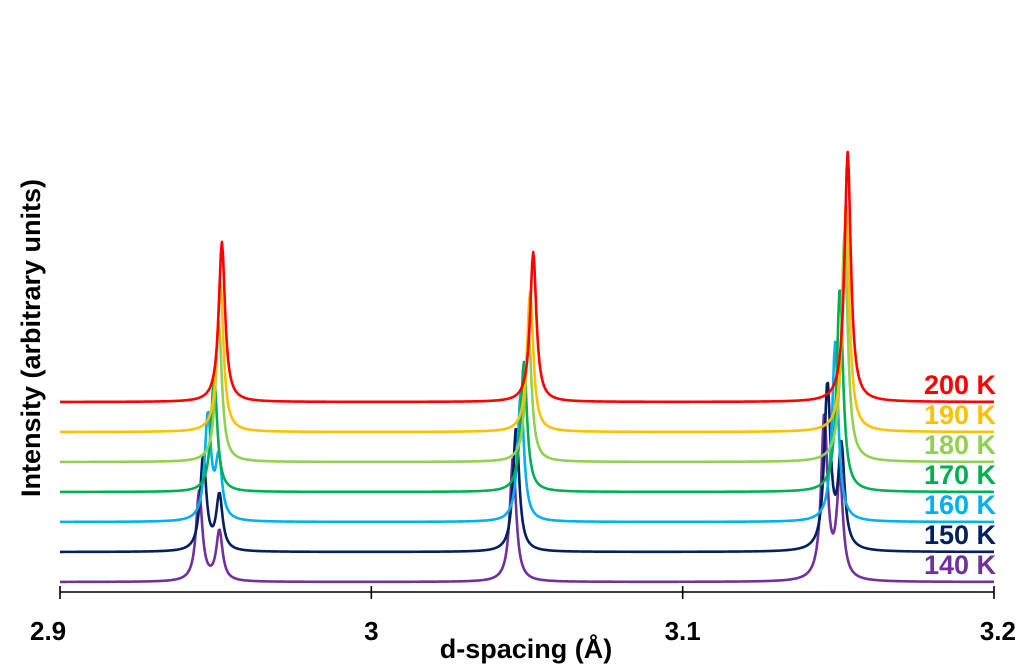  Describe the element at coordinates (998, 631) in the screenshot. I see `x-tick-label: 3.2` at that location.